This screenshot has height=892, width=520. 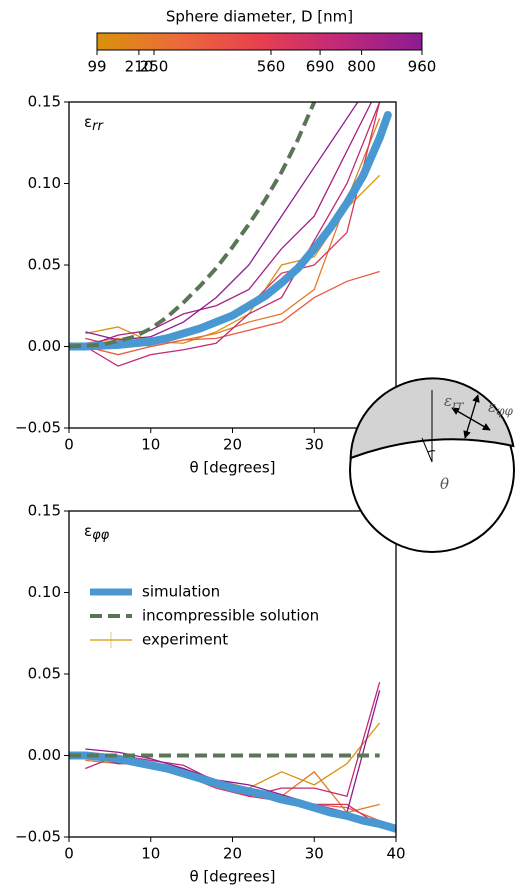 What do you see at coordinates (97, 532) in the screenshot?
I see `panel-label: εφφ` at bounding box center [97, 532].